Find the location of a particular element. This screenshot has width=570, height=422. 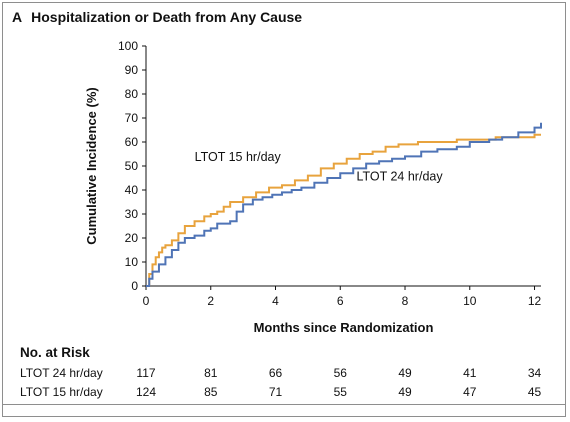

y-tick-label: 50 is located at coordinates (132, 166).